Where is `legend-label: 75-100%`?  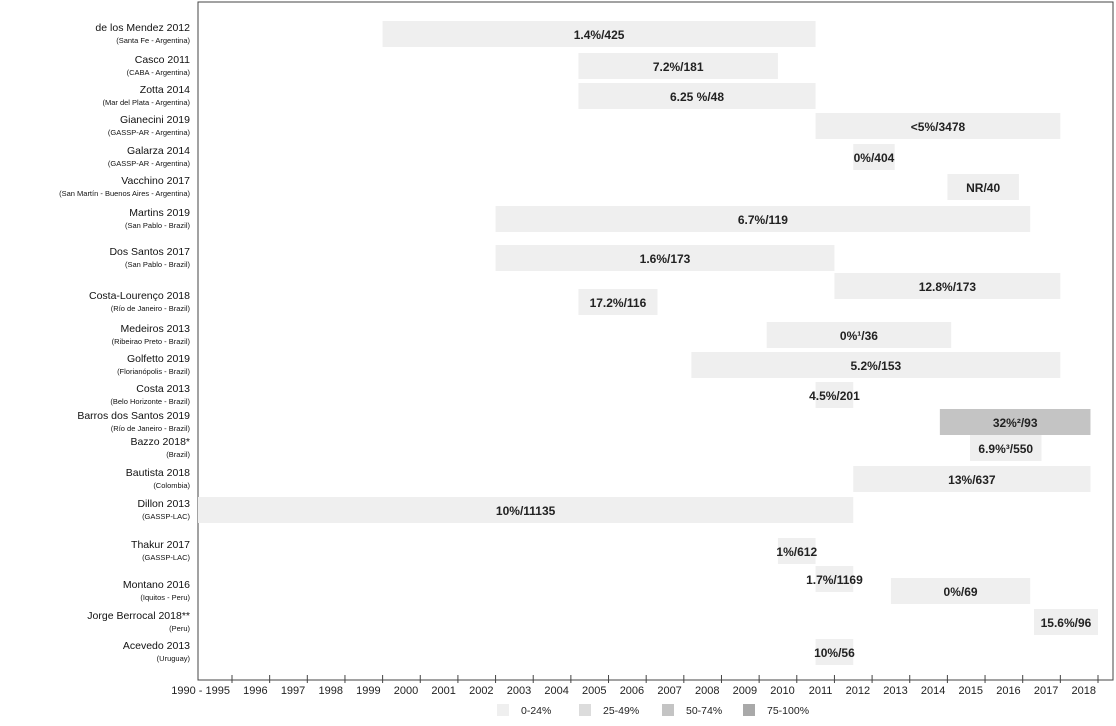 legend-label: 75-100% is located at coordinates (788, 711).